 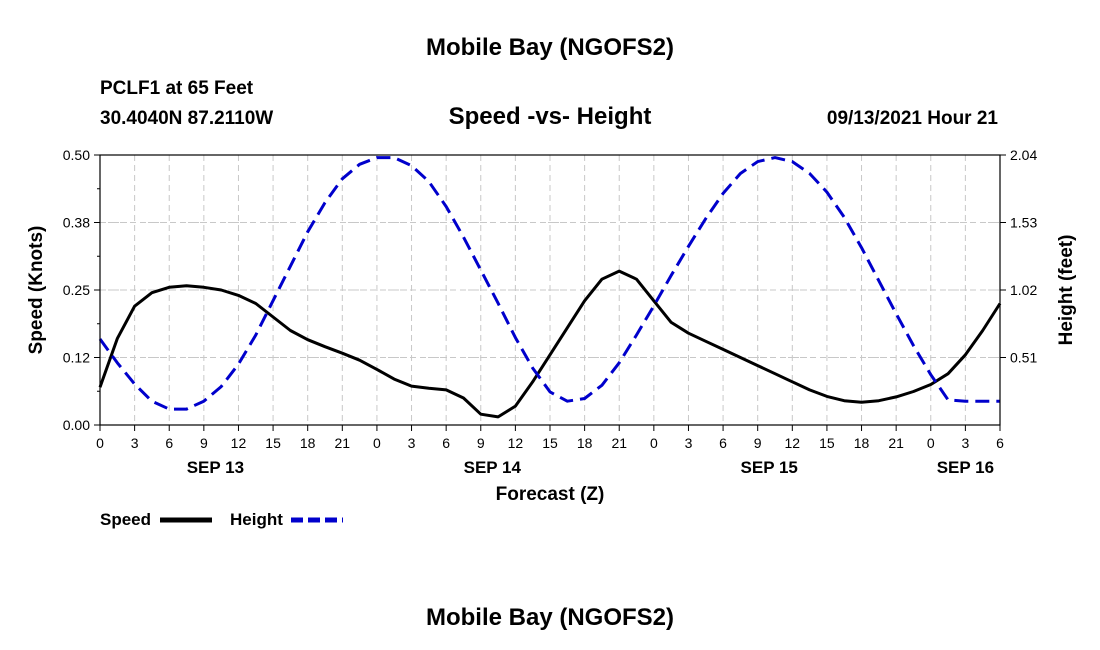 I want to click on station-label: PCLF1 at 65 Feet, so click(x=177, y=88).